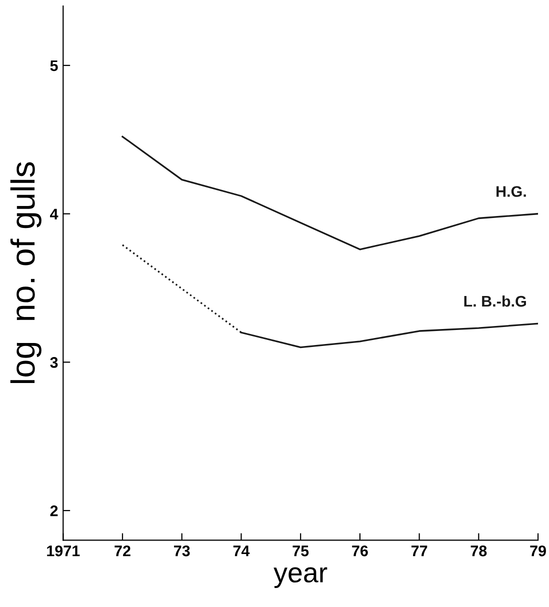 This screenshot has width=549, height=607. What do you see at coordinates (301, 577) in the screenshot?
I see `x-axis-title: year` at bounding box center [301, 577].